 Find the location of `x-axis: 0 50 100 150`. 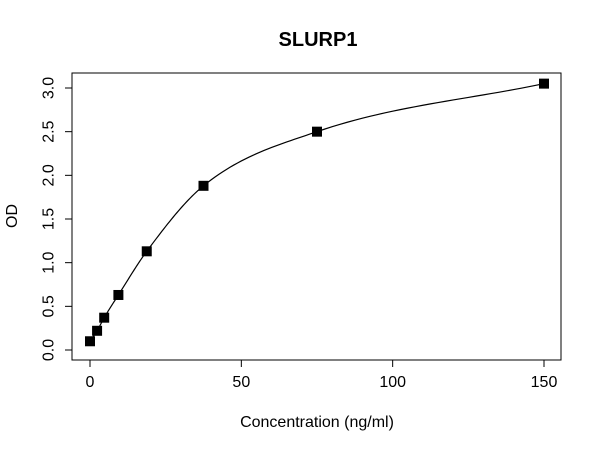

x-axis: 0 50 100 150 is located at coordinates (322, 375).